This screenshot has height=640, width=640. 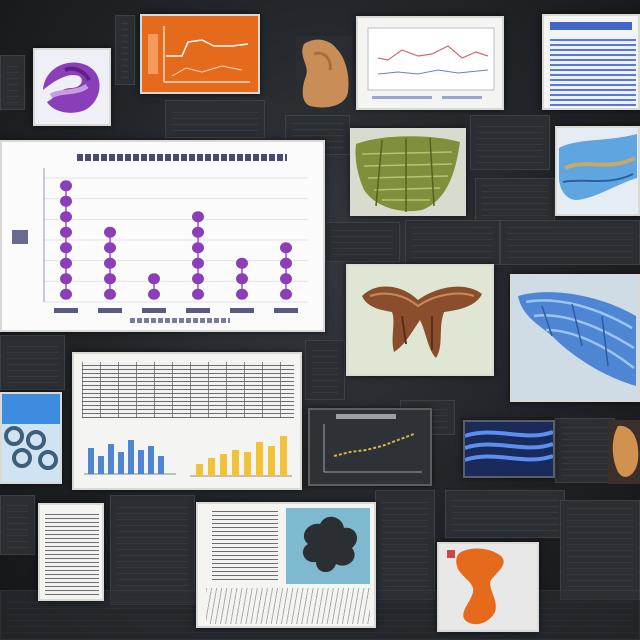 What do you see at coordinates (20, 237) in the screenshot?
I see `y-axis-label-glyphs` at bounding box center [20, 237].